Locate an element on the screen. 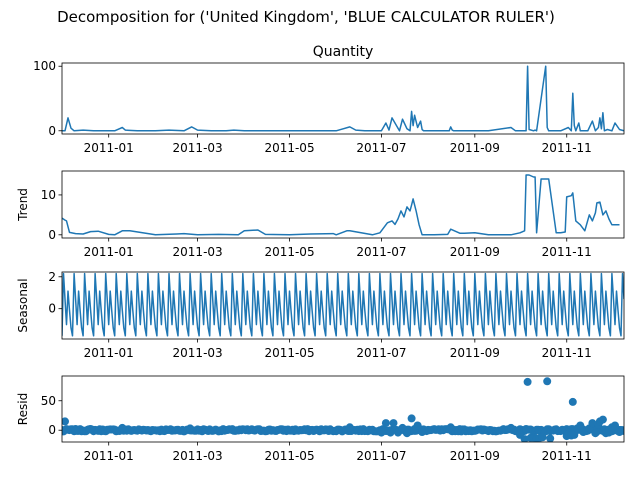  plot-area-trend is located at coordinates (341, 205).